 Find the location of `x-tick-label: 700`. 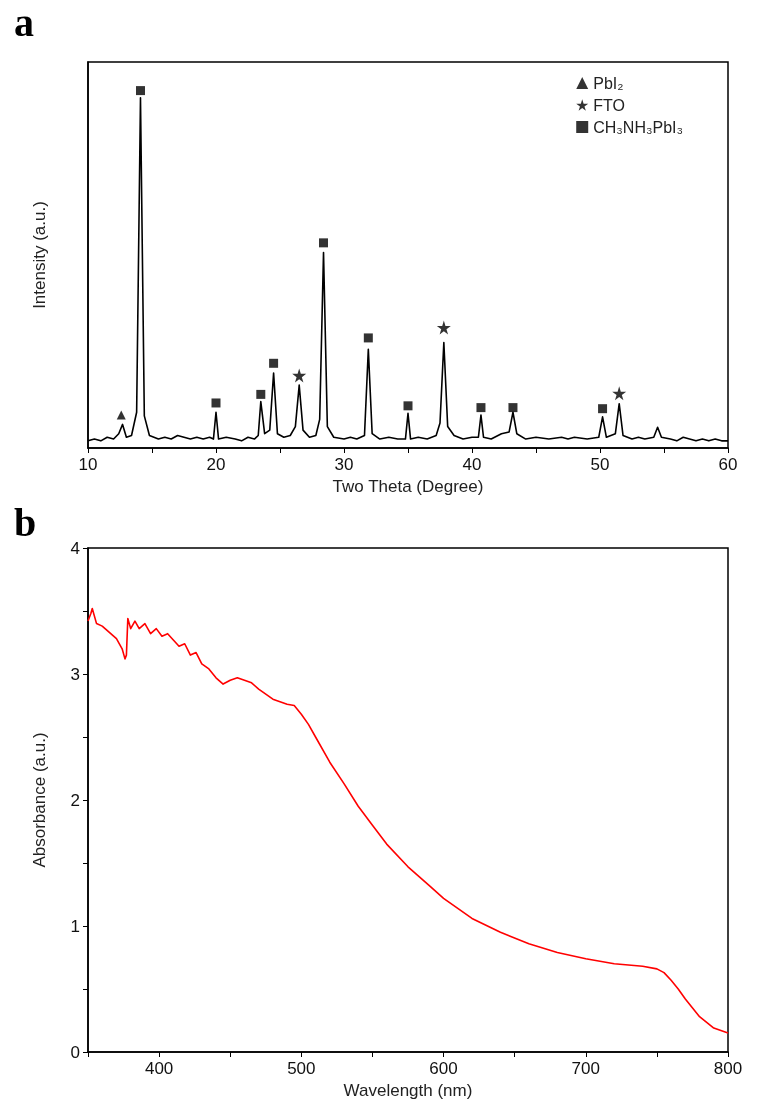

x-tick-label: 700 is located at coordinates (585, 1068).